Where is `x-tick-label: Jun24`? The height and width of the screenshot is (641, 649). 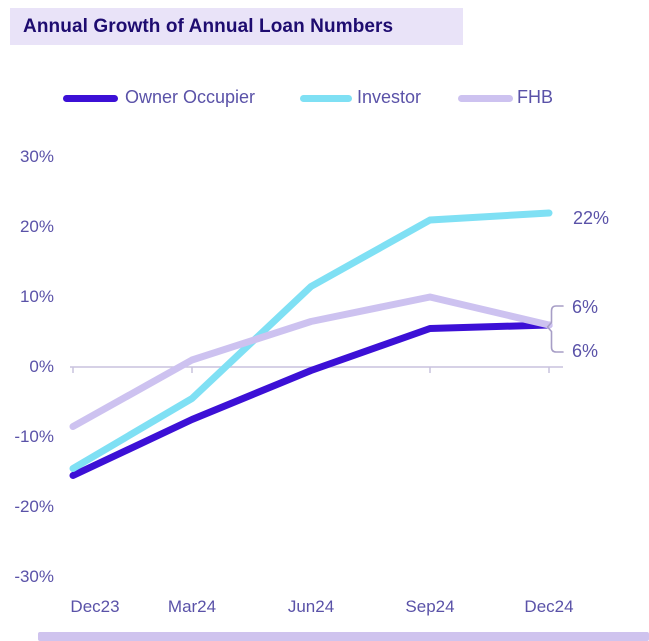 x-tick-label: Jun24 is located at coordinates (311, 606).